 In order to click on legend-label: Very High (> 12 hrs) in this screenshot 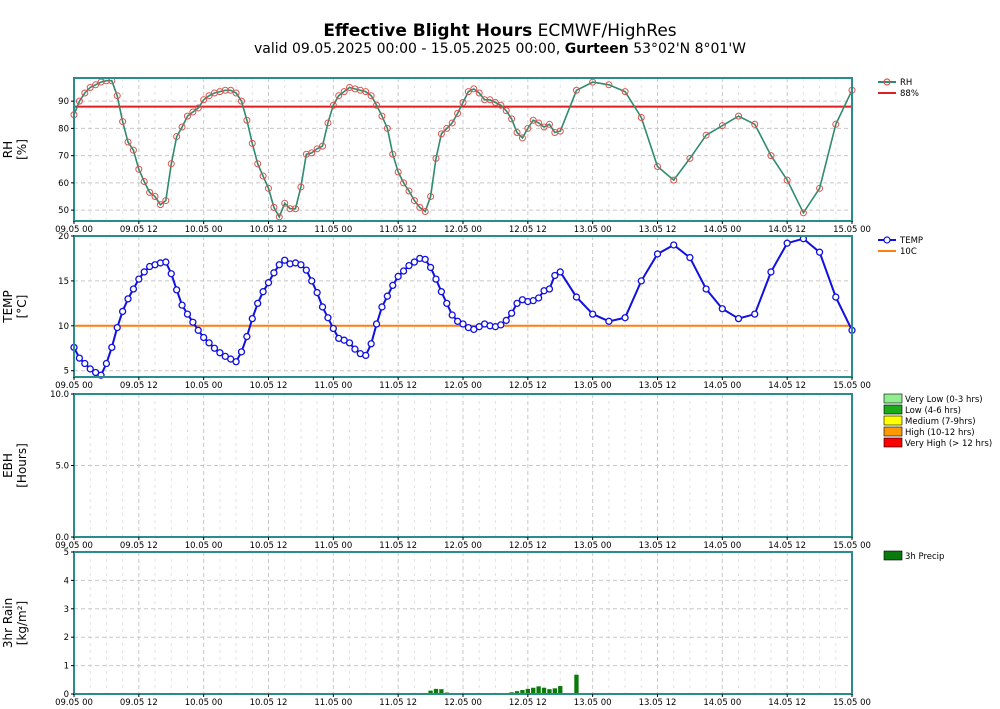, I will do `click(948, 444)`.